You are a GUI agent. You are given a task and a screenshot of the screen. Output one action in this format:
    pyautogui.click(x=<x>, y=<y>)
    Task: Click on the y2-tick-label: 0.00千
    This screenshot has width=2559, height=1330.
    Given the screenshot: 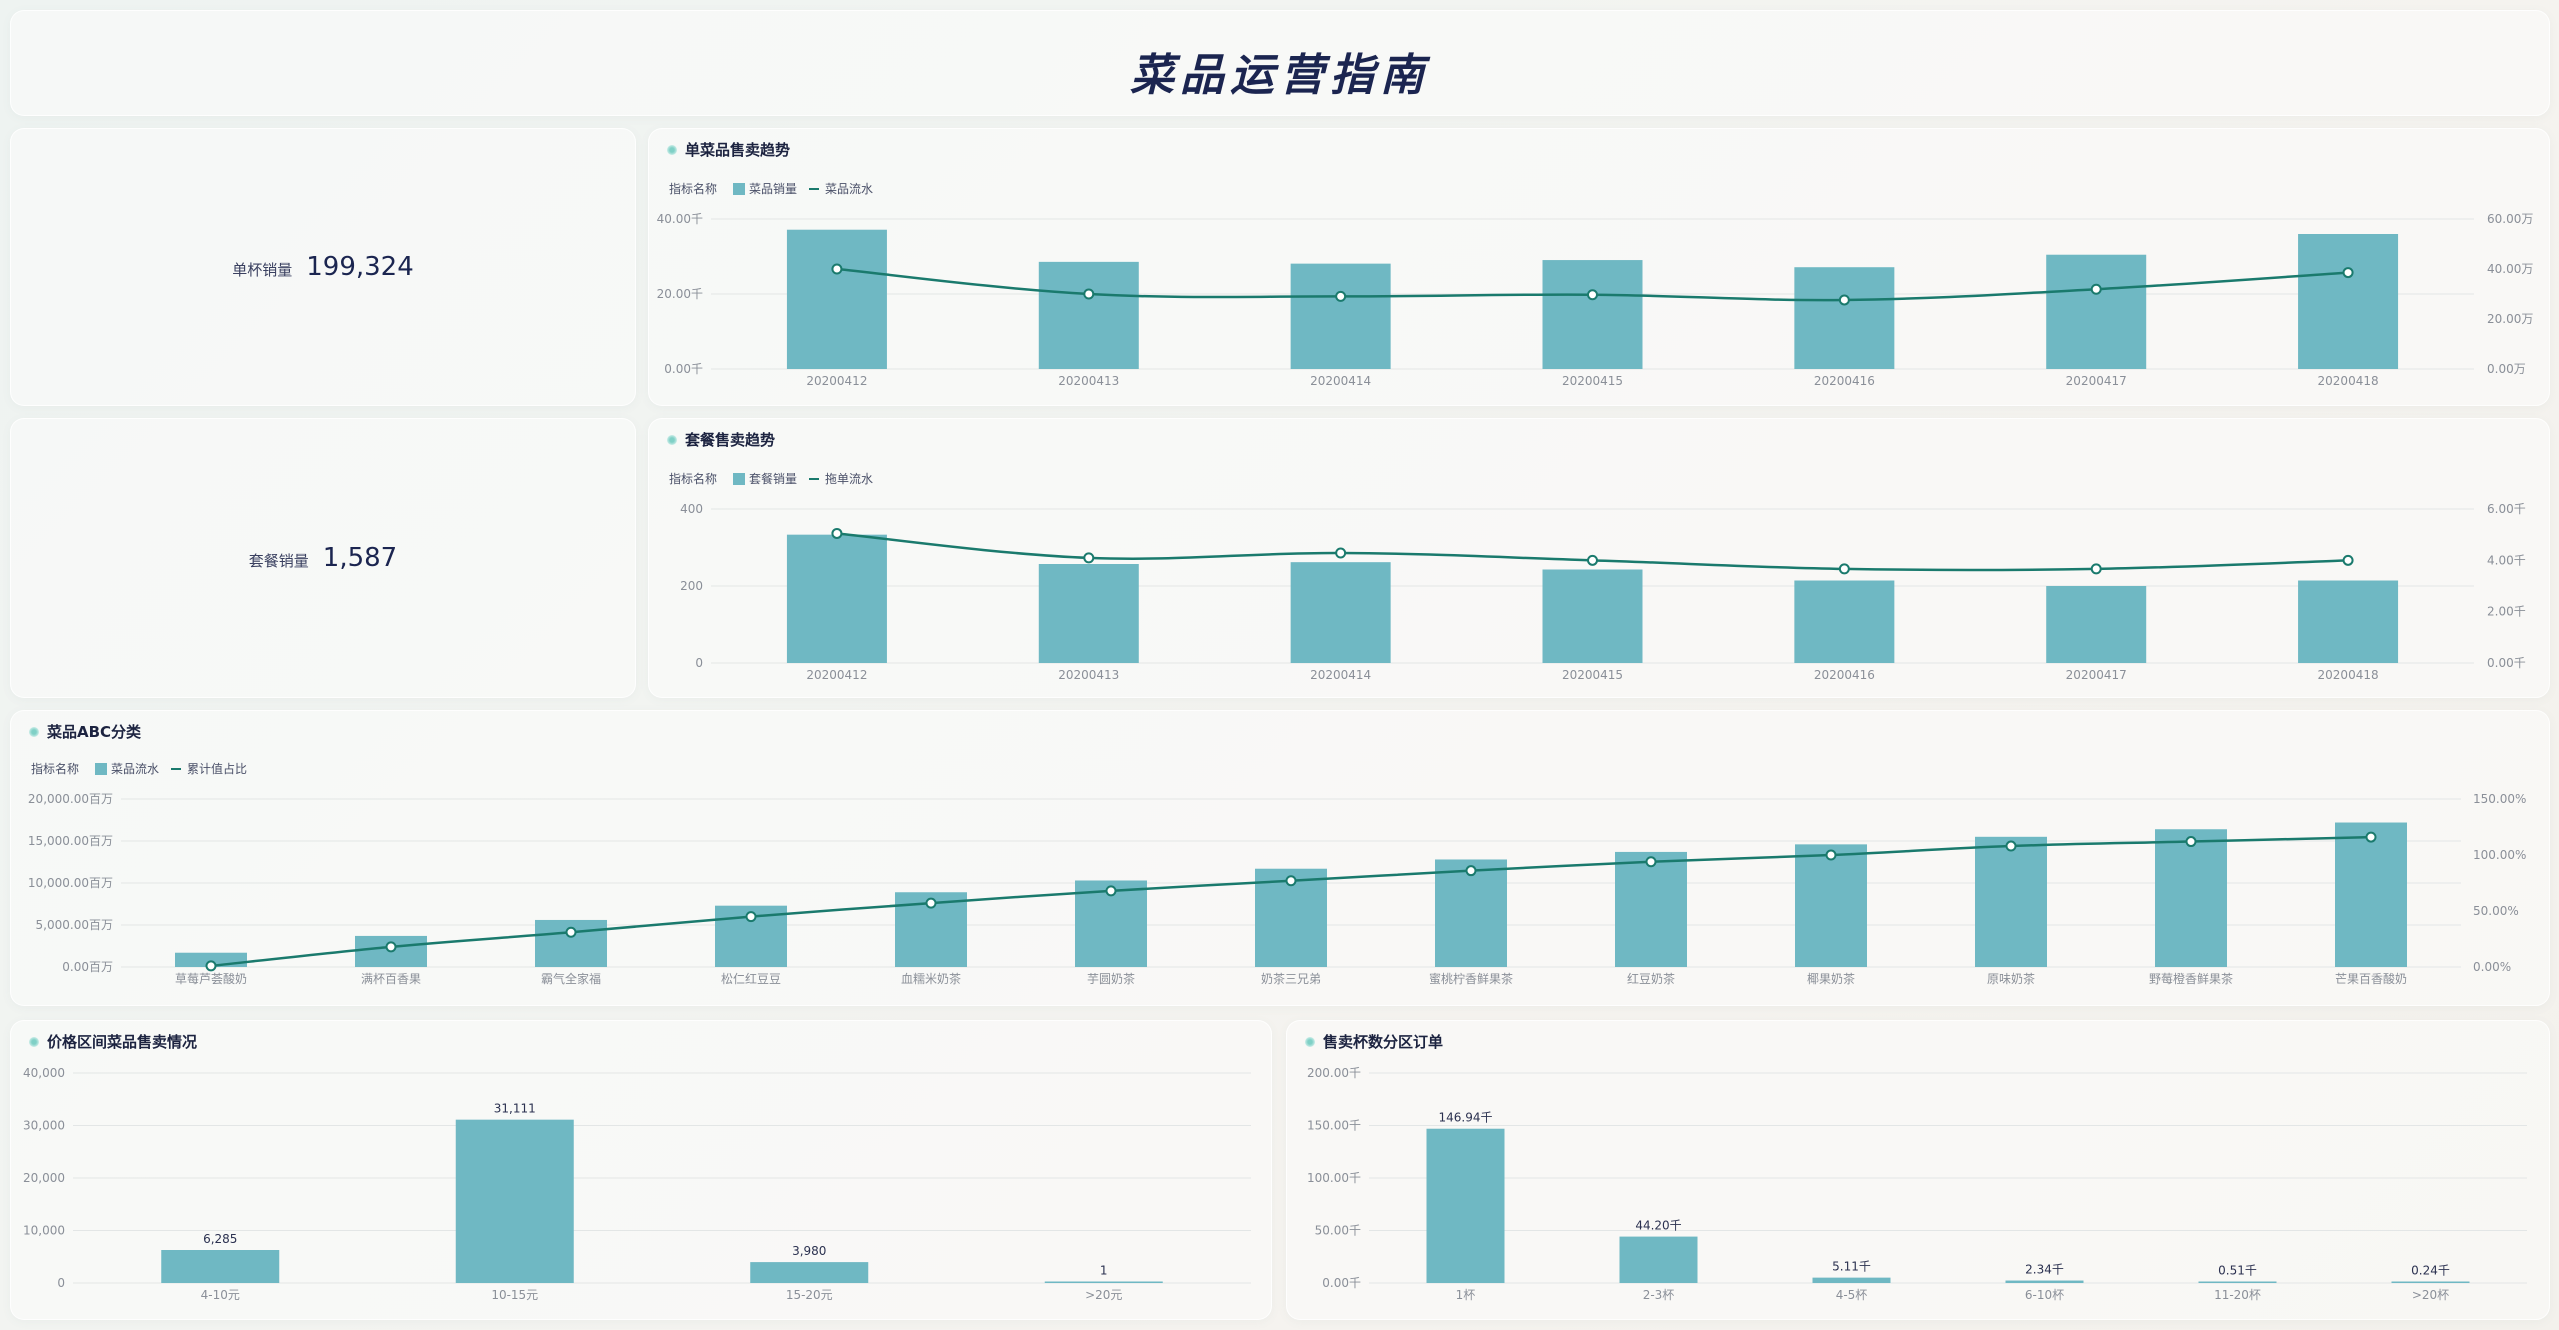 What is the action you would take?
    pyautogui.click(x=2506, y=663)
    